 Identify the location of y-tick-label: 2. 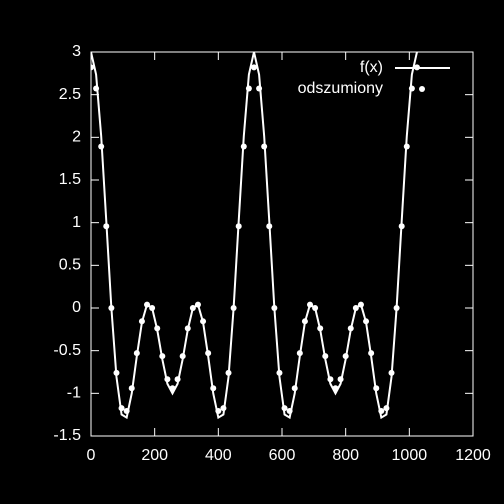
(76, 137).